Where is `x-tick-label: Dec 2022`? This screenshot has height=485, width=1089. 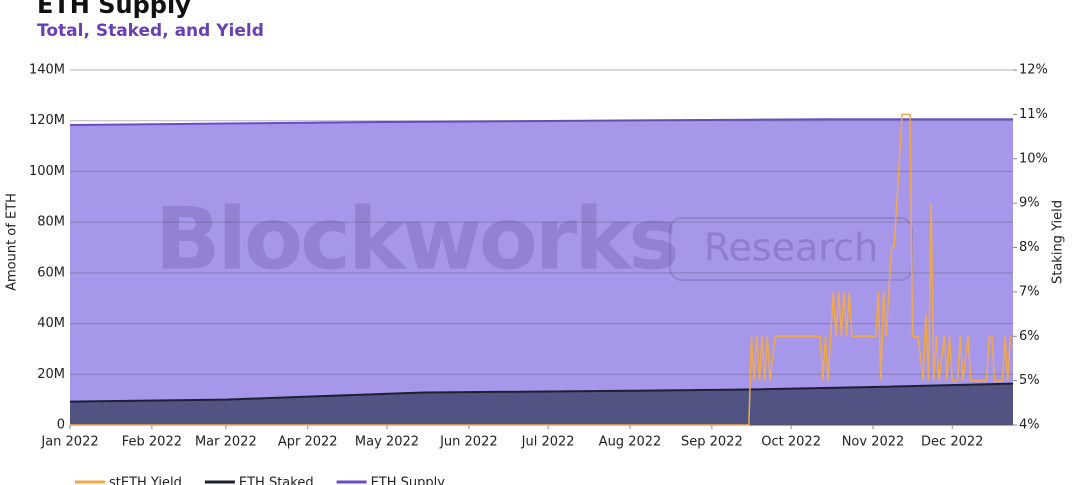
x-tick-label: Dec 2022 is located at coordinates (952, 442).